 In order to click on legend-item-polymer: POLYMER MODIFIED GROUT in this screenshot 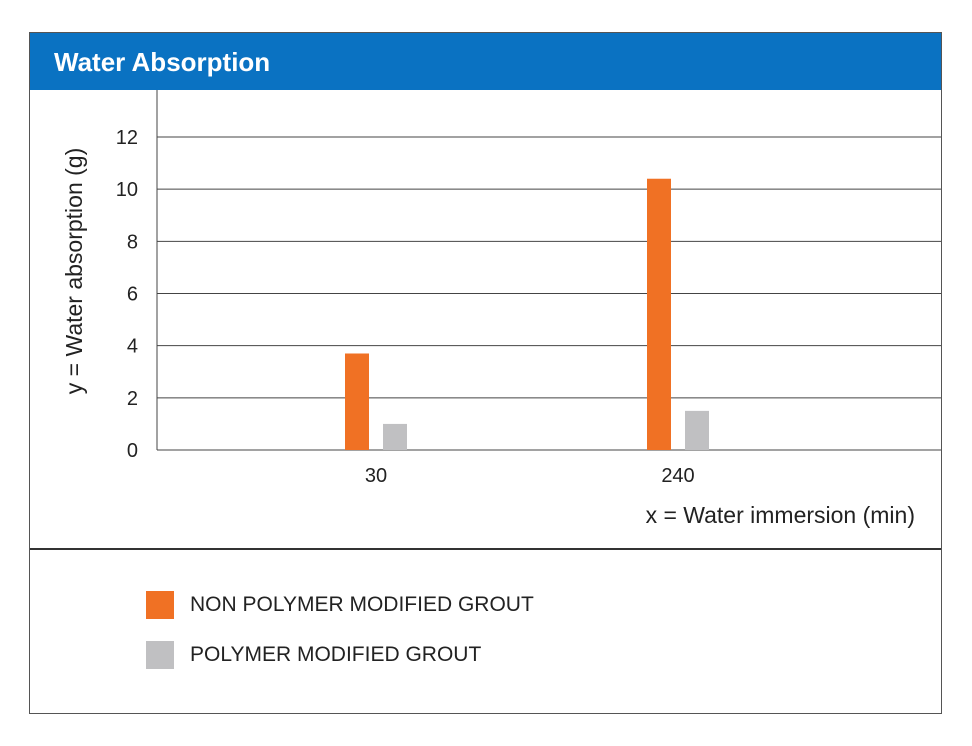, I will do `click(313, 655)`.